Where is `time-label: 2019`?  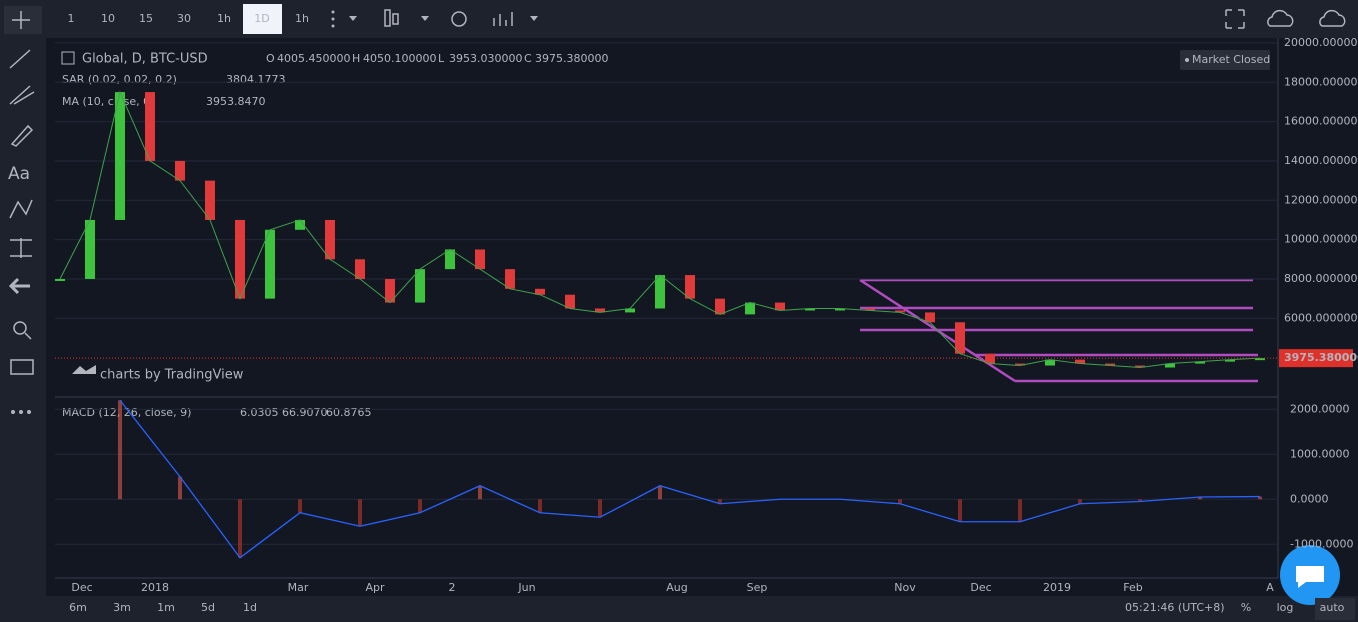 time-label: 2019 is located at coordinates (1057, 587).